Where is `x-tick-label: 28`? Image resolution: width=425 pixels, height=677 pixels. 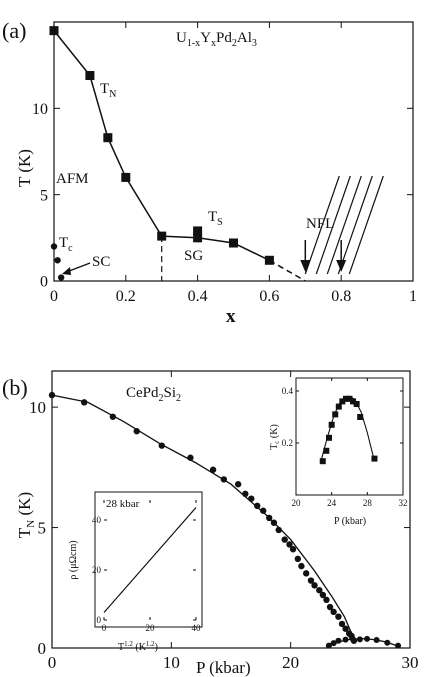
x-tick-label: 28 is located at coordinates (368, 503).